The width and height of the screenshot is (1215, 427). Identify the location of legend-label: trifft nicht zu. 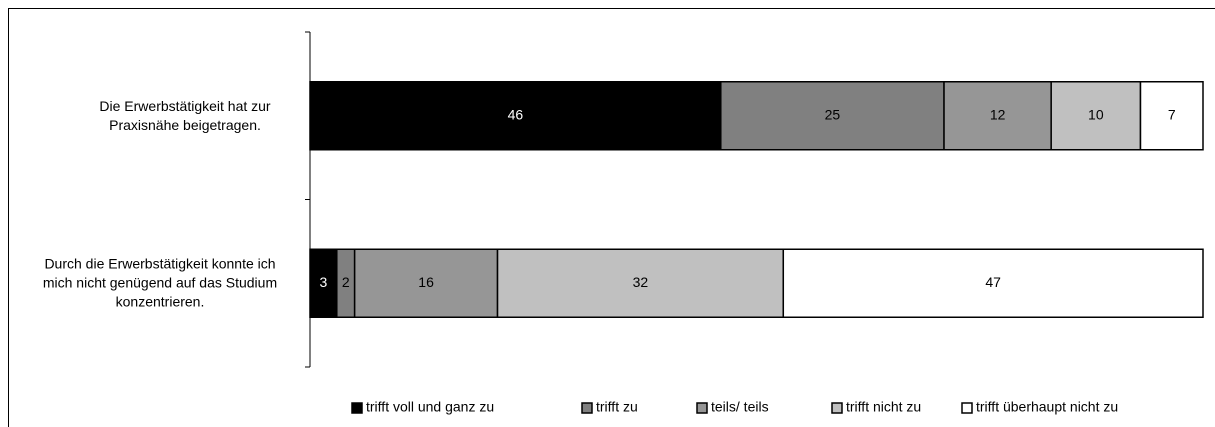
(883, 407).